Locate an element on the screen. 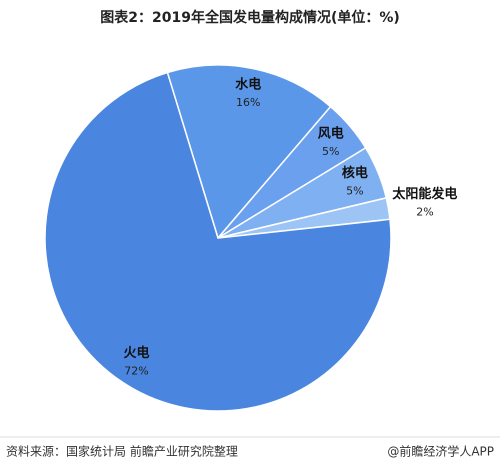  value-label: 72% is located at coordinates (136, 371).